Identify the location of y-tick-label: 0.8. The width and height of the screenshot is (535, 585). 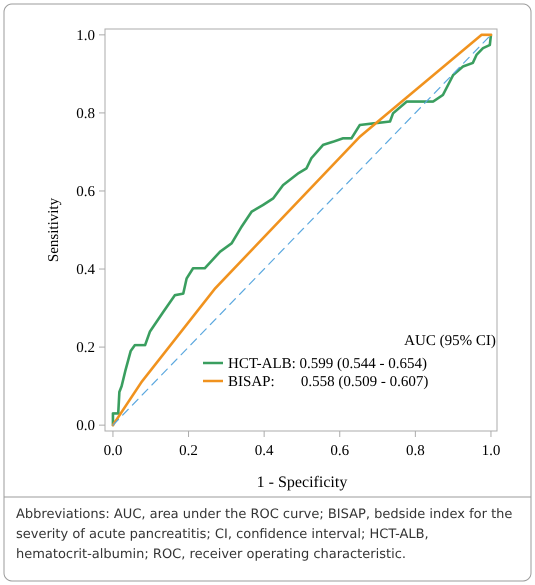
(85, 114).